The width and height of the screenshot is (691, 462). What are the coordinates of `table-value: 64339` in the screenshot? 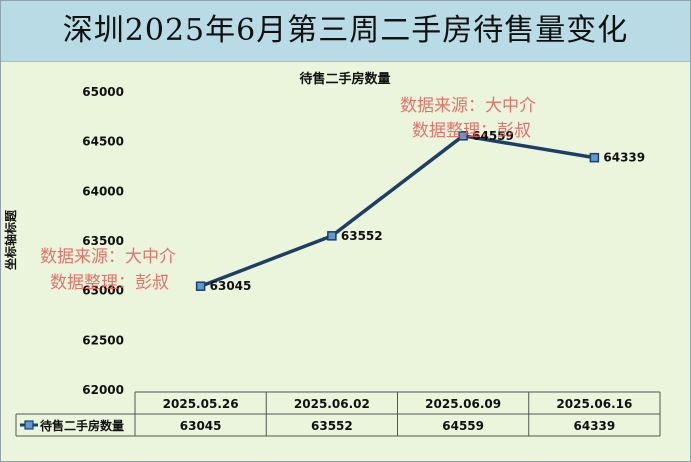 It's located at (595, 426).